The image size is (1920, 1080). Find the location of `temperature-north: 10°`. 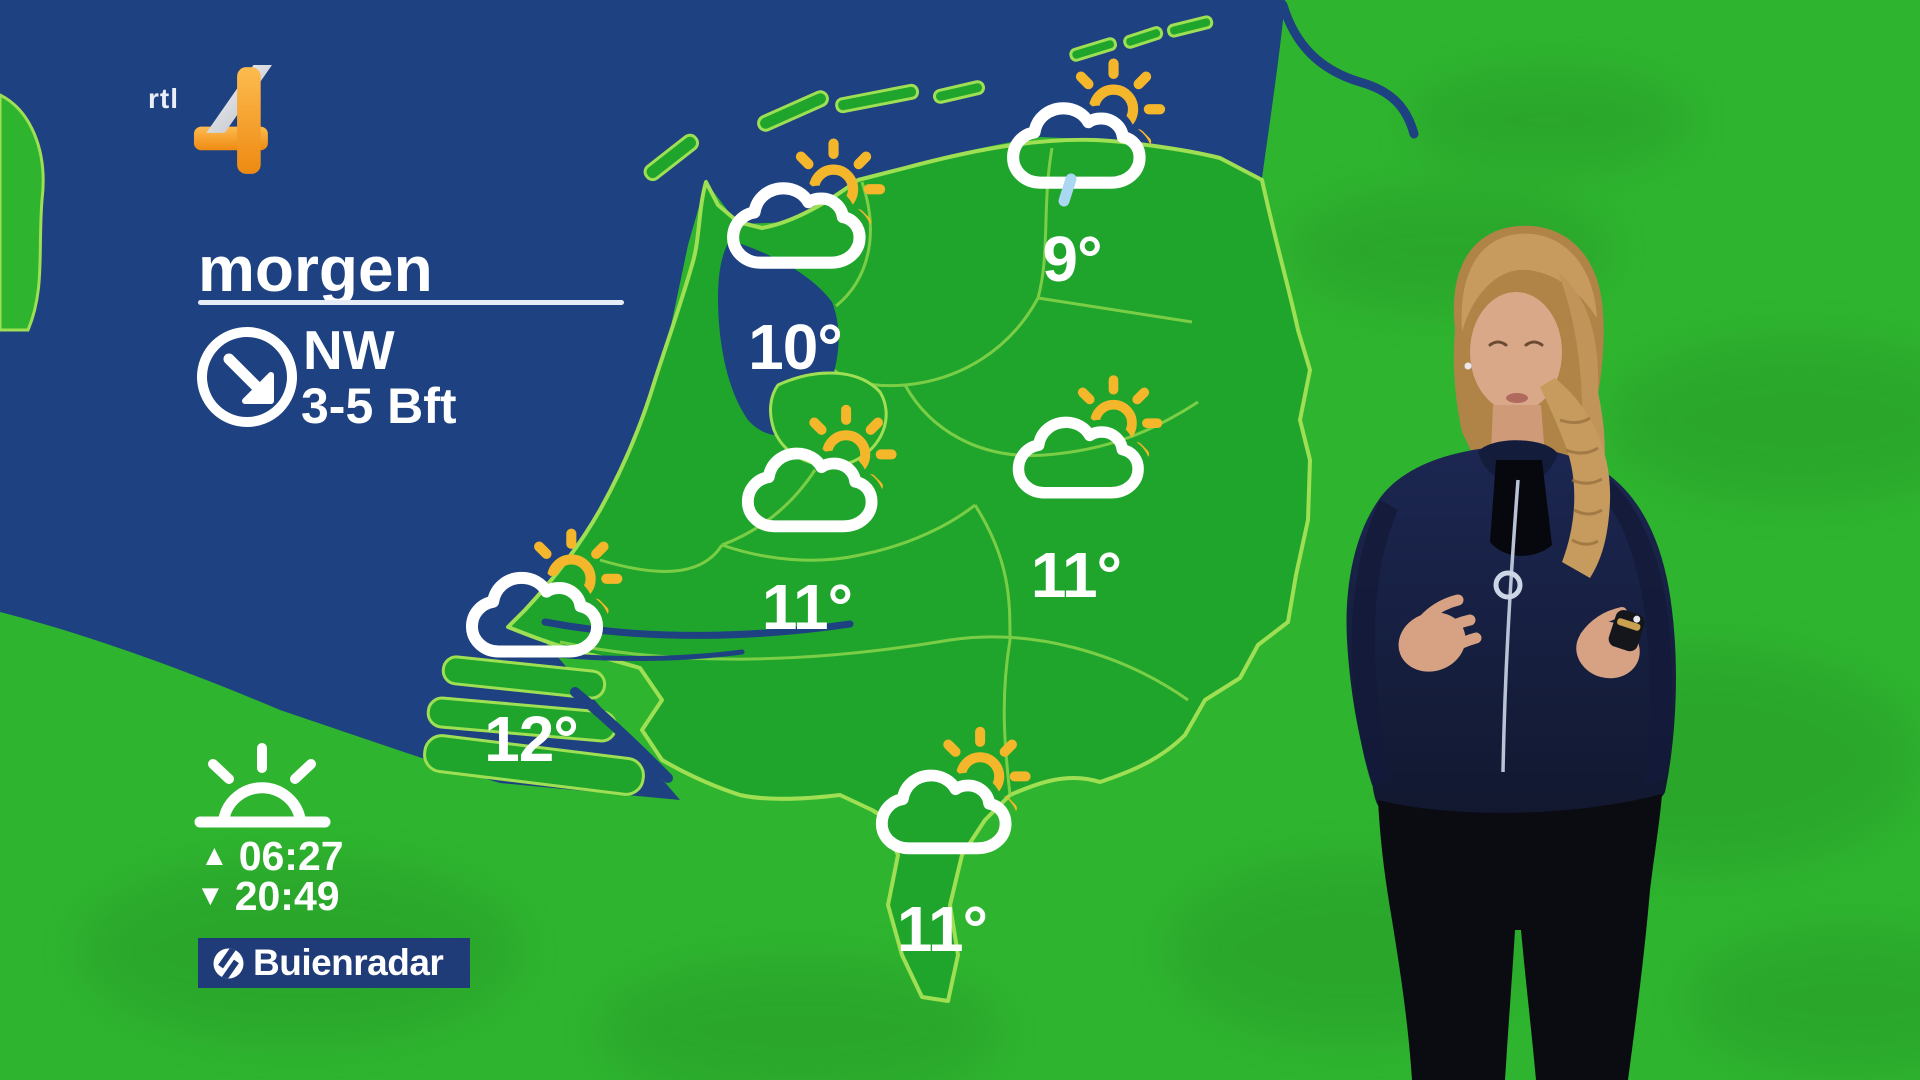

temperature-north: 10° is located at coordinates (795, 347).